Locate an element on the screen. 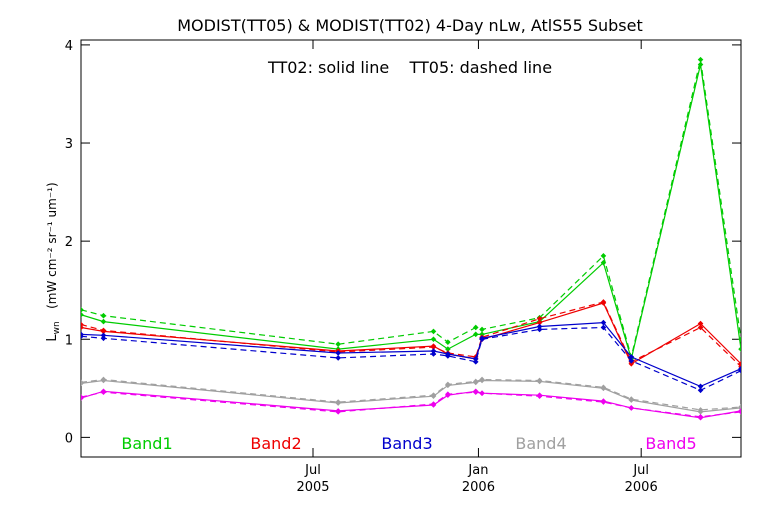  series-style-annotation: TT02: solid line TT05: dashed line is located at coordinates (409, 67).